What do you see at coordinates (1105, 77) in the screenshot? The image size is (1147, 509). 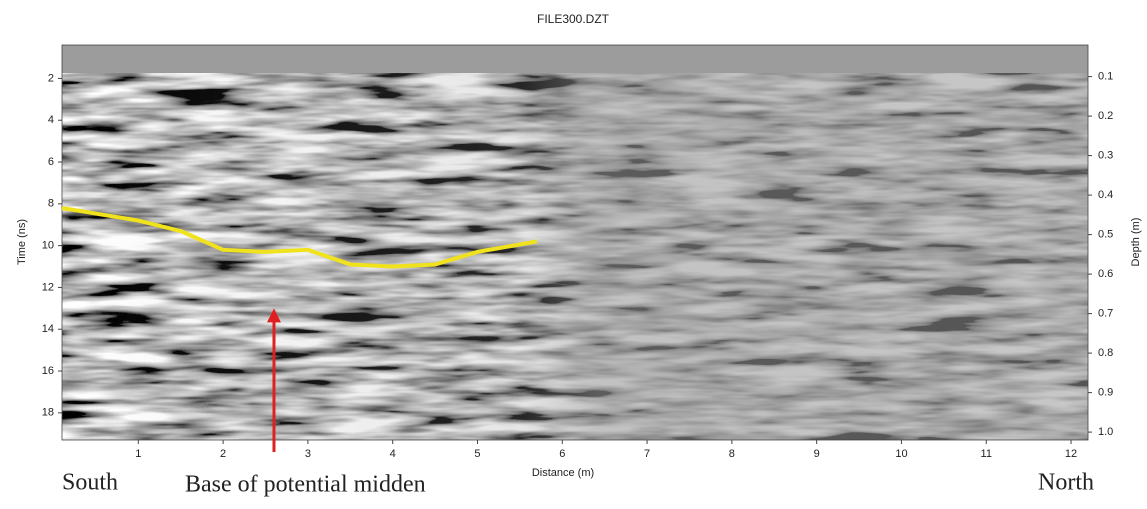 I see `y2-tick-label: 0.1` at bounding box center [1105, 77].